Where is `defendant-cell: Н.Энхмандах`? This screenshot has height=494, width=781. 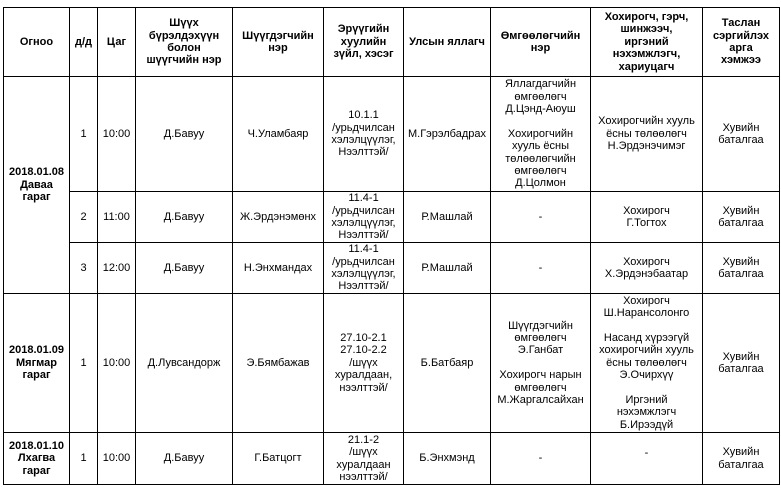
defendant-cell: Н.Энхмандах is located at coordinates (278, 268).